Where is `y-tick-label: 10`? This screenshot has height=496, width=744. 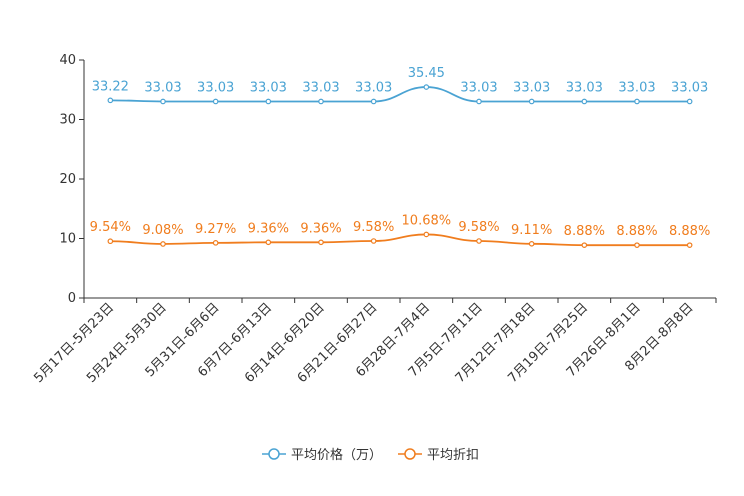 y-tick-label: 10 is located at coordinates (67, 239).